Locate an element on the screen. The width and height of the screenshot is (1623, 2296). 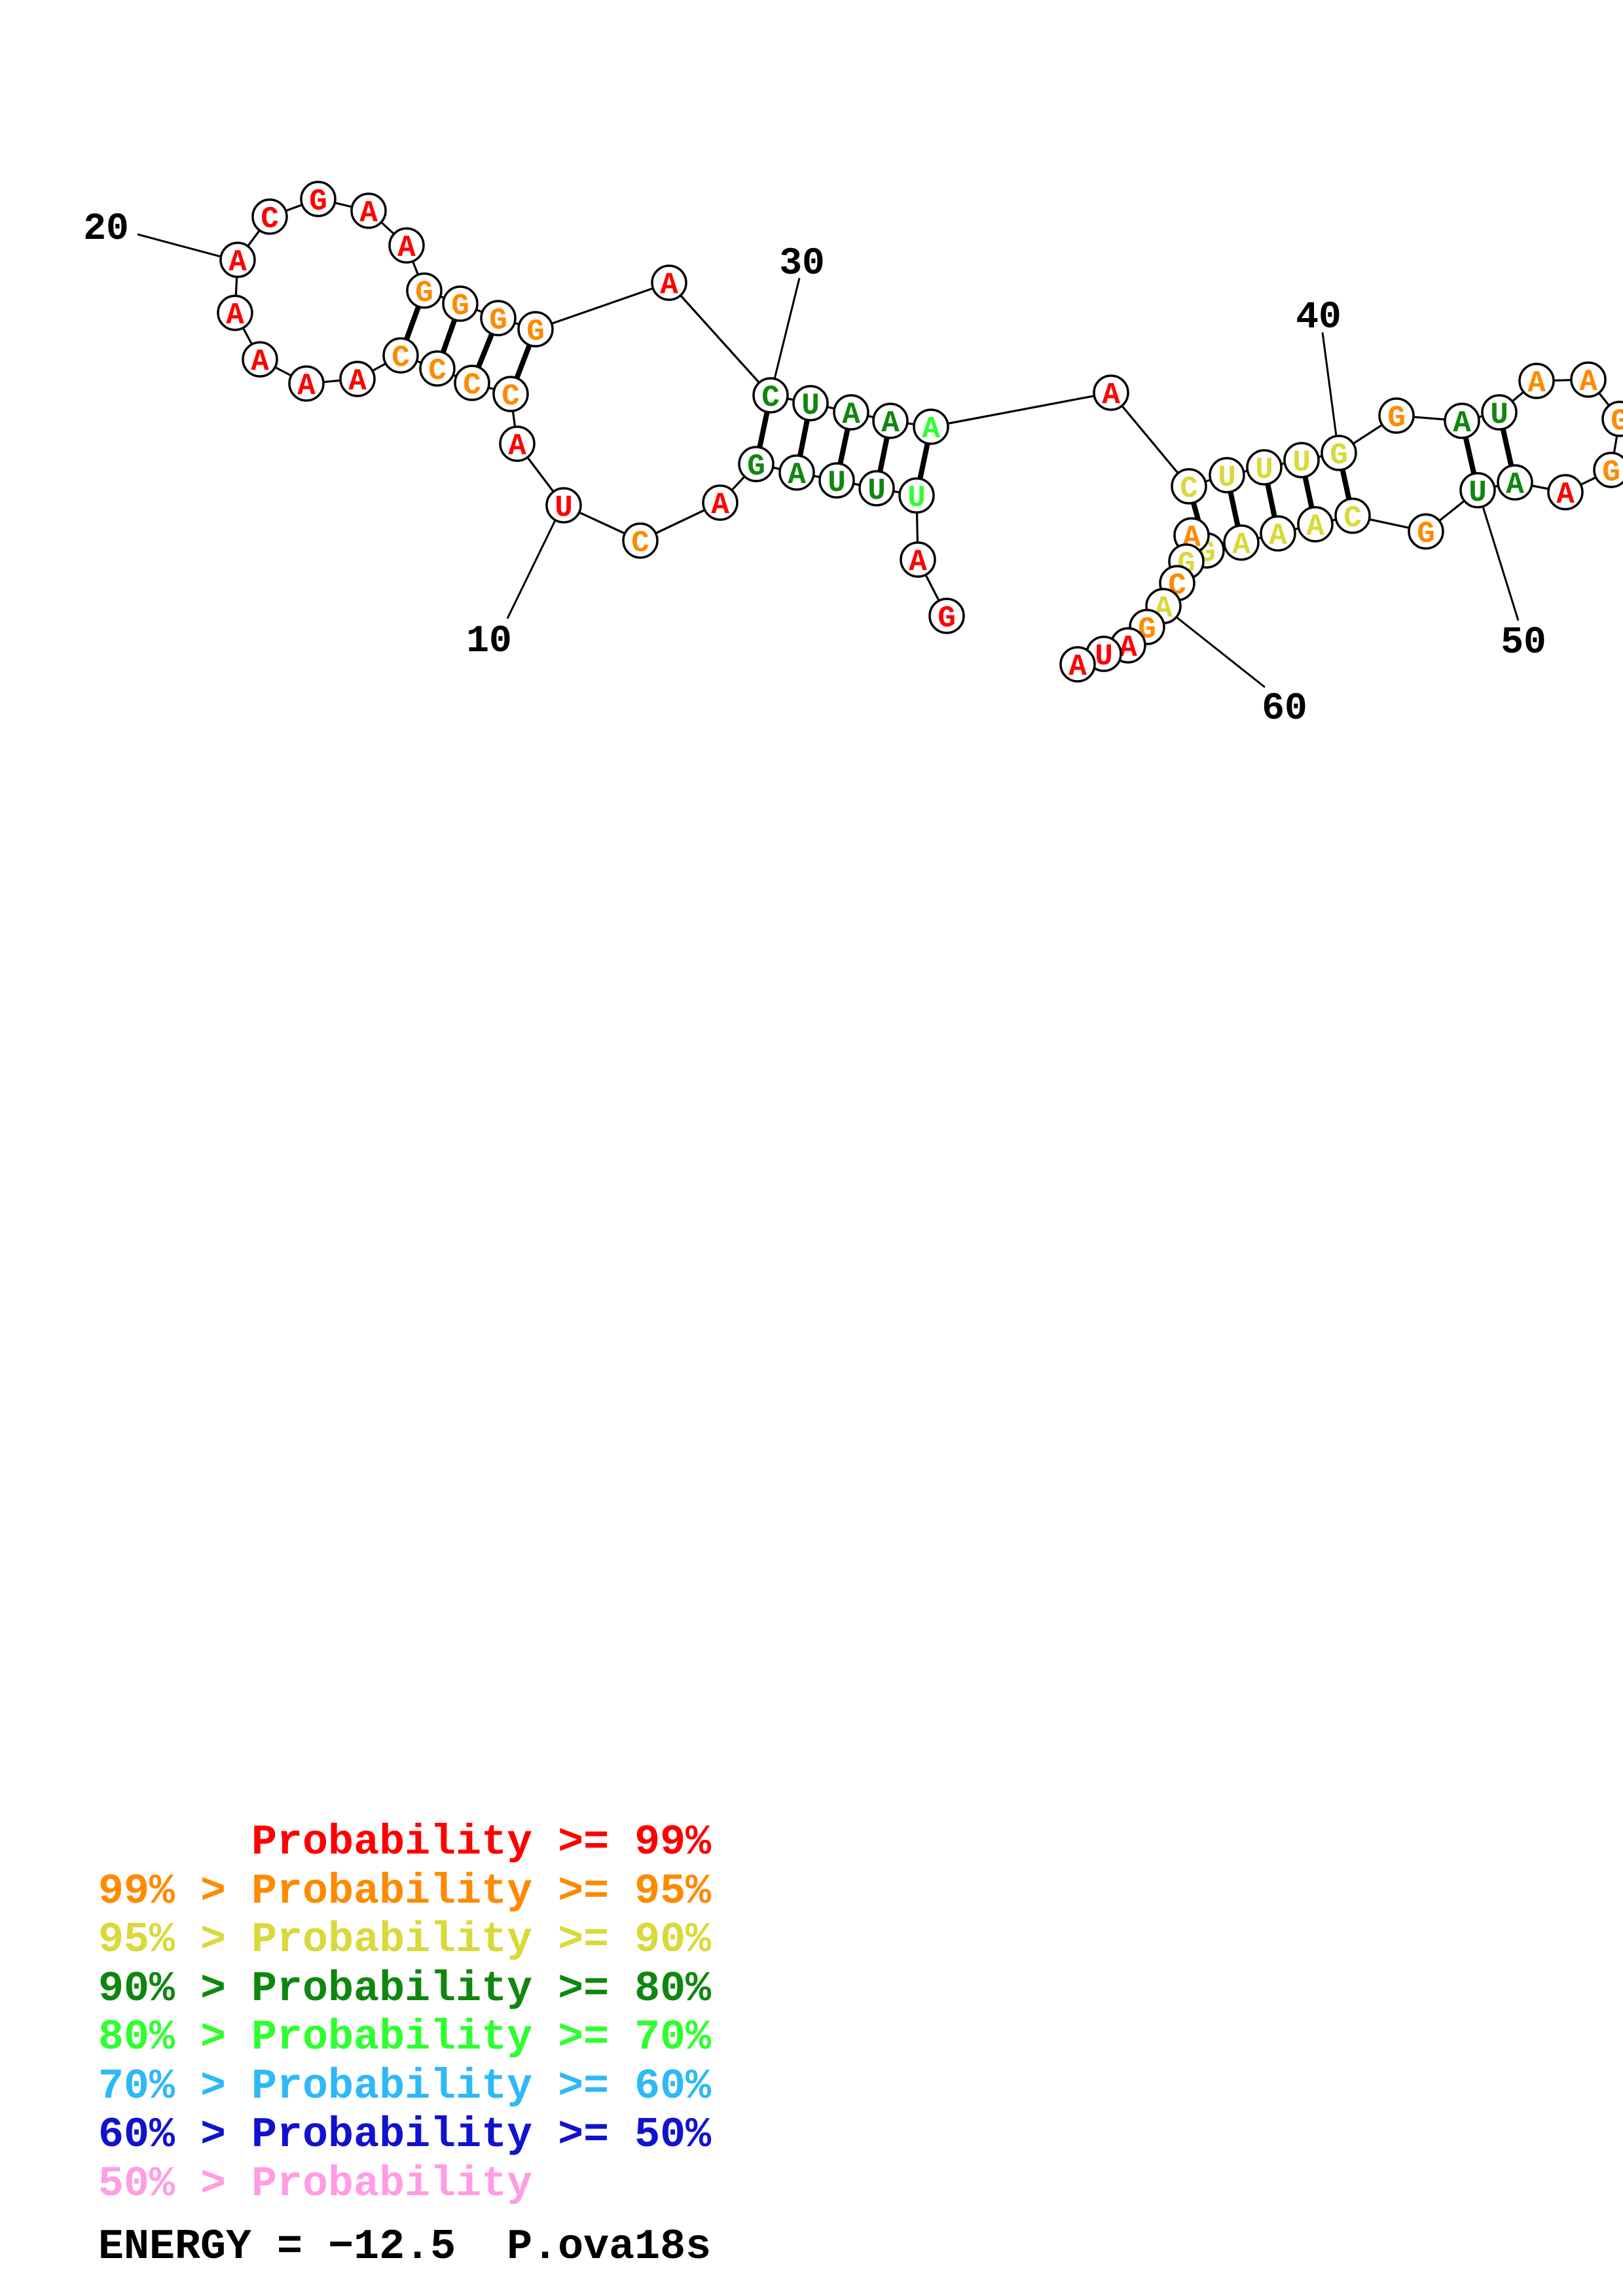
nucleotide-1-G: G is located at coordinates (946, 617).